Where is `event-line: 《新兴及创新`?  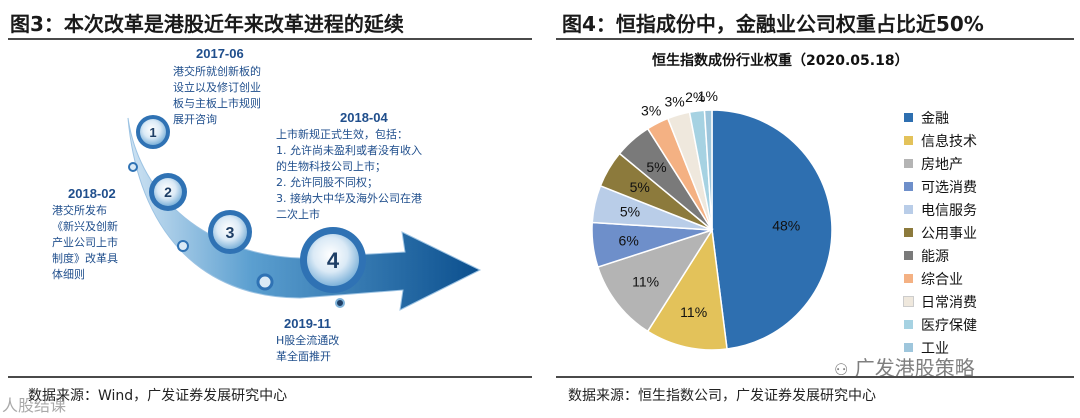 event-line: 《新兴及创新 is located at coordinates (85, 226).